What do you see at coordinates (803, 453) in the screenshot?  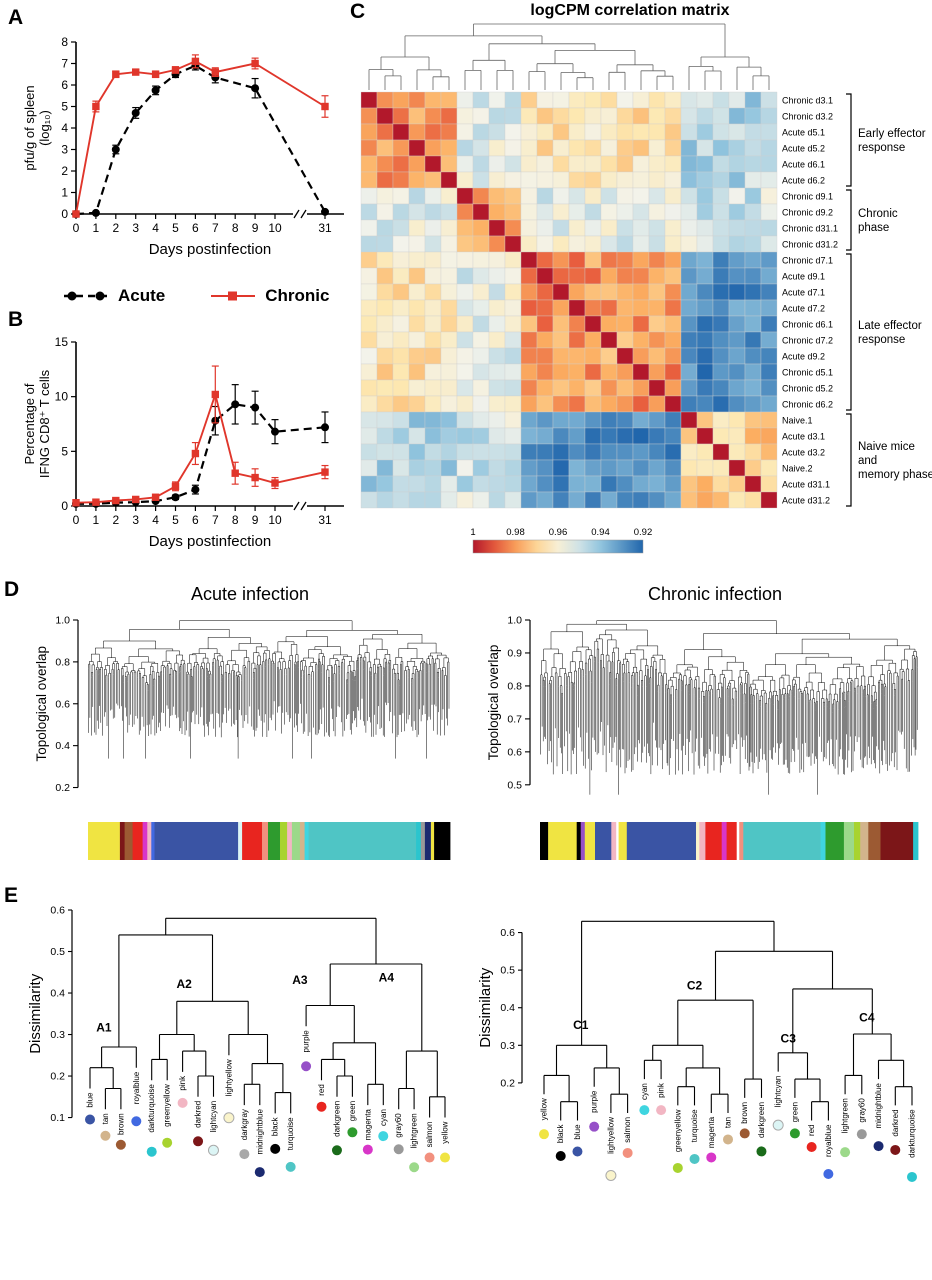 I see `svg-text: Acute d3.2` at bounding box center [803, 453].